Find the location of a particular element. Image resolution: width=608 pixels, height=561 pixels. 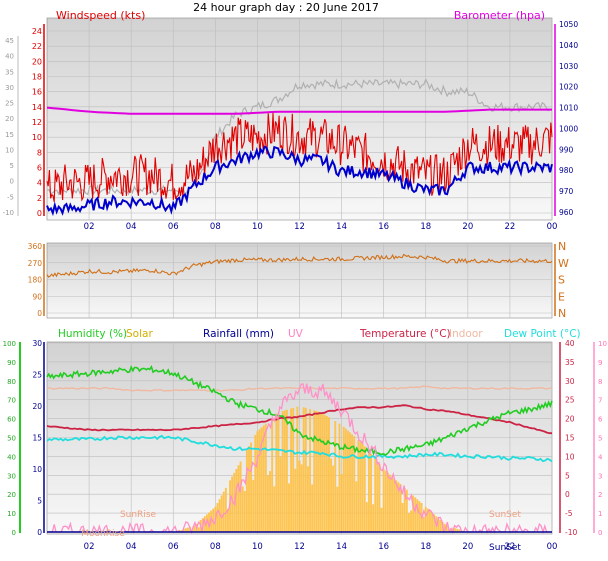

temp-x-tick-02: 02 is located at coordinates (89, 547).